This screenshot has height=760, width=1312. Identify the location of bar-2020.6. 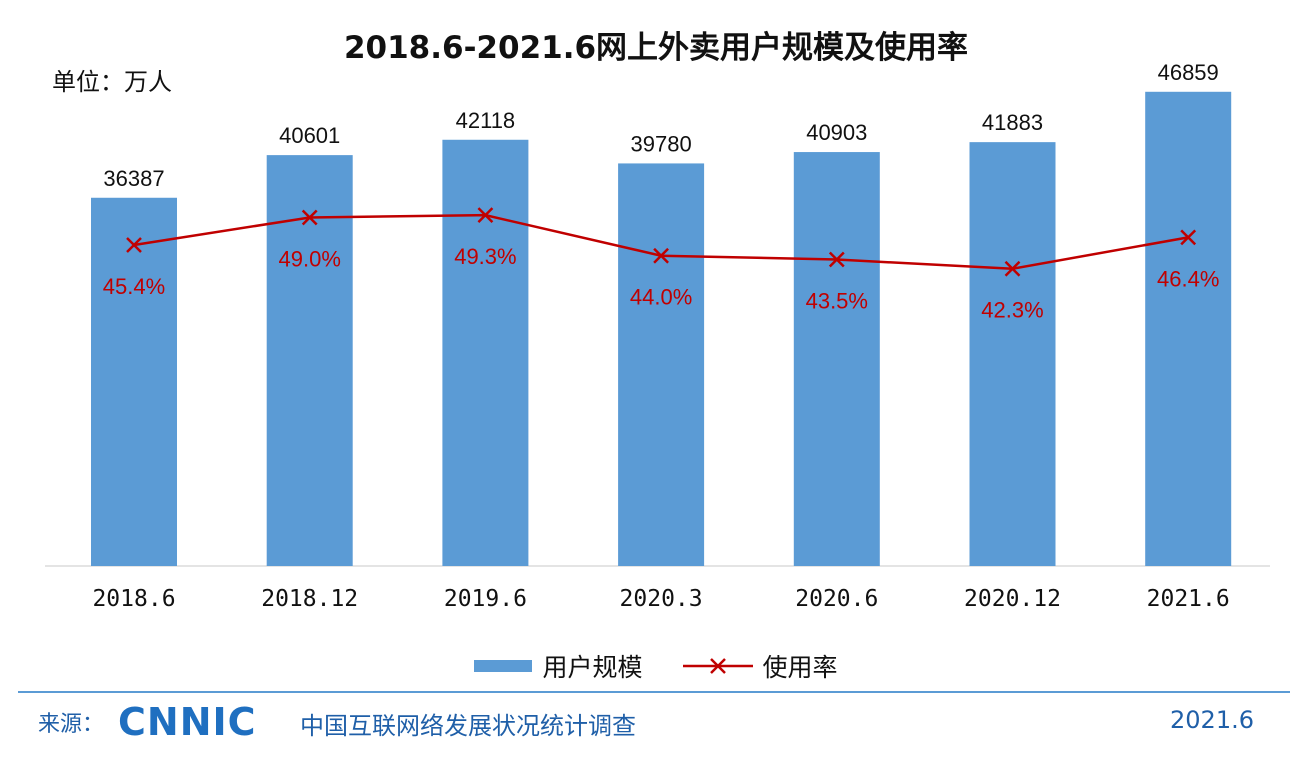
(836, 359).